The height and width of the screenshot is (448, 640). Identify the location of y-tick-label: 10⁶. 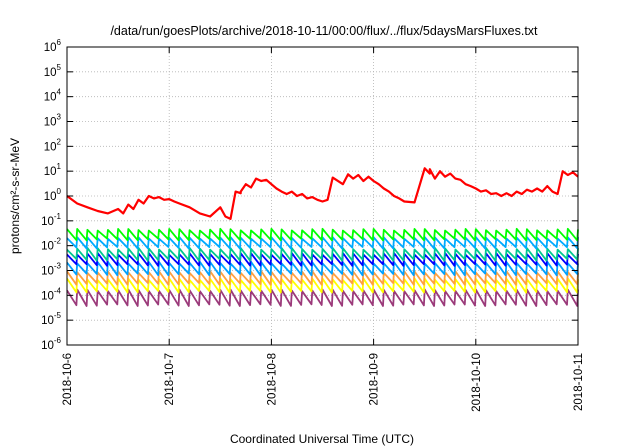
(53, 46).